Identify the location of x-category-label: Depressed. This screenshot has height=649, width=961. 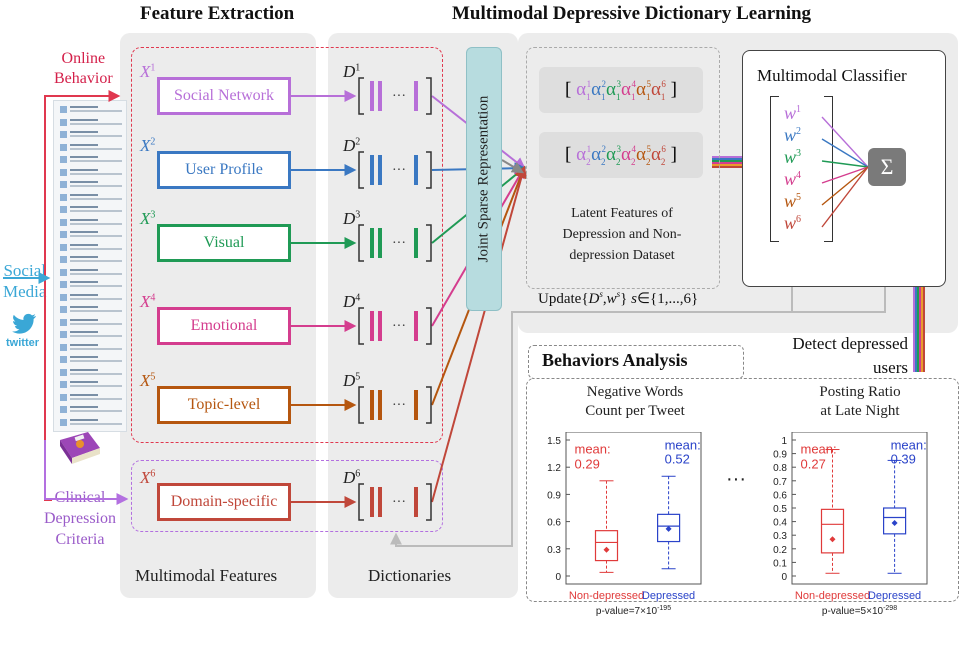
(894, 596).